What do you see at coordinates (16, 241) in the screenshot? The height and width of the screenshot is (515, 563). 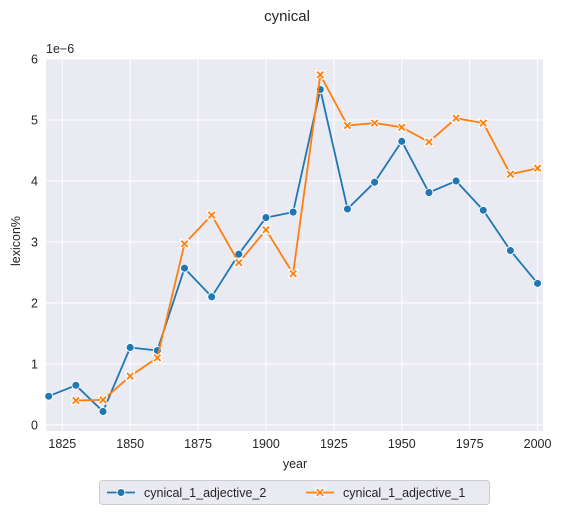 I see `y-axis-label: lexicon%` at bounding box center [16, 241].